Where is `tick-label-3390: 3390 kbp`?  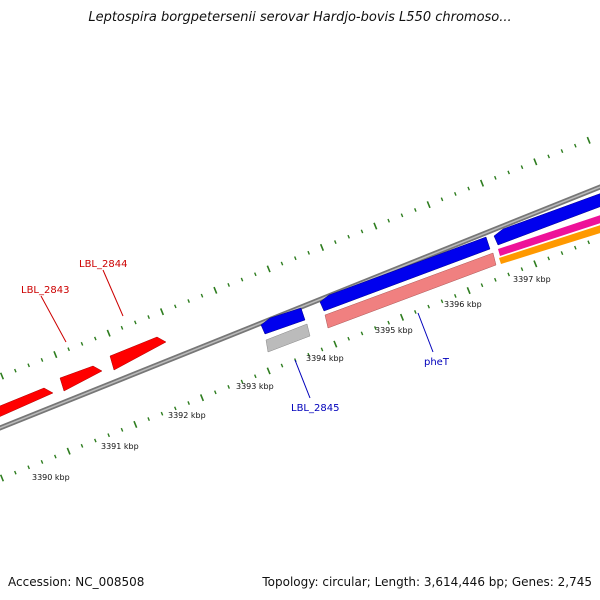 tick-label-3390: 3390 kbp is located at coordinates (51, 477).